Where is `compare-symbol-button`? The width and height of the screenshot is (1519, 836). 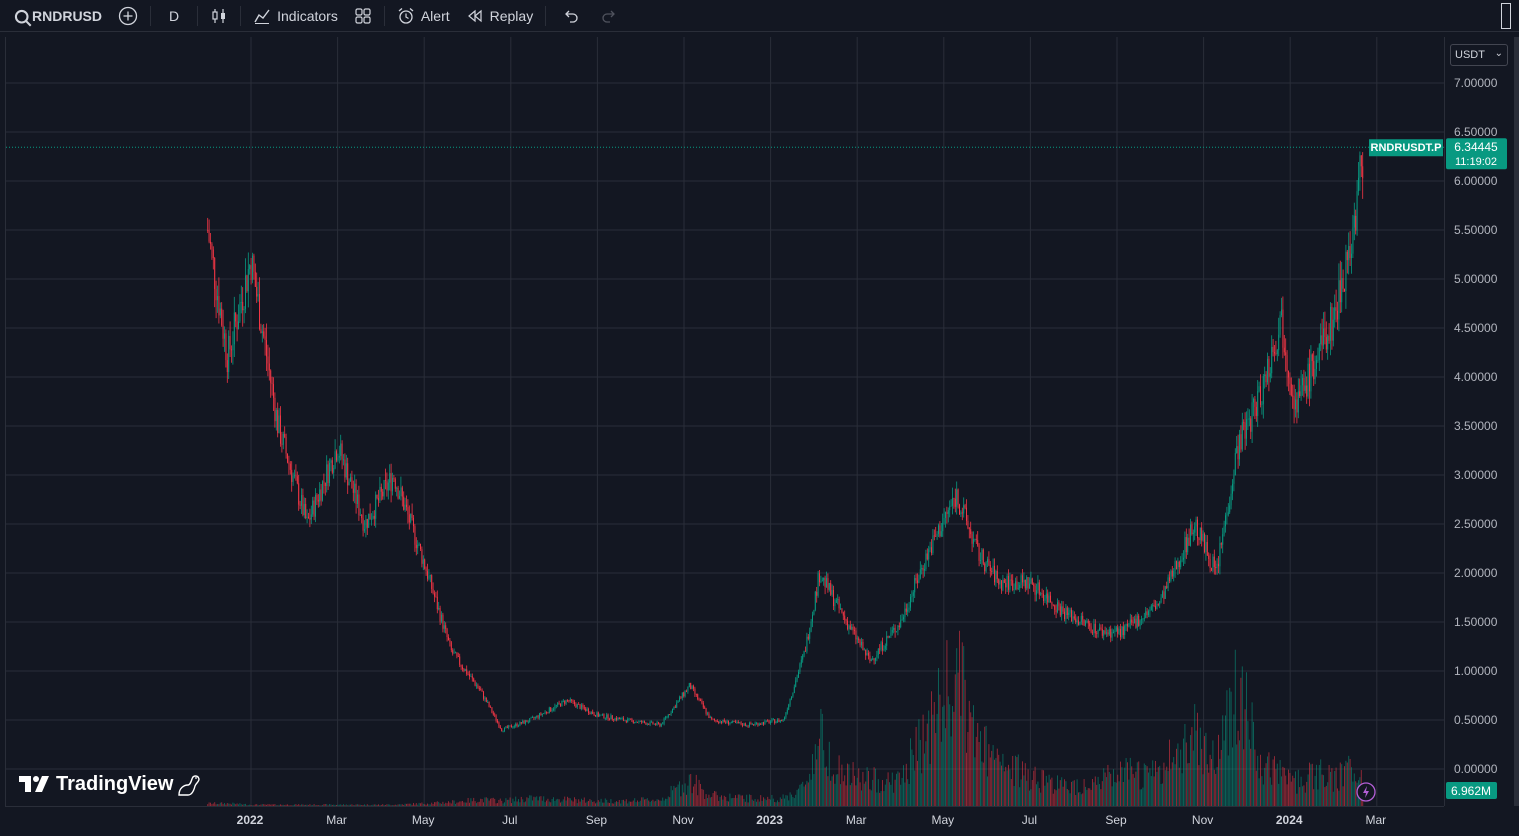
compare-symbol-button is located at coordinates (128, 16).